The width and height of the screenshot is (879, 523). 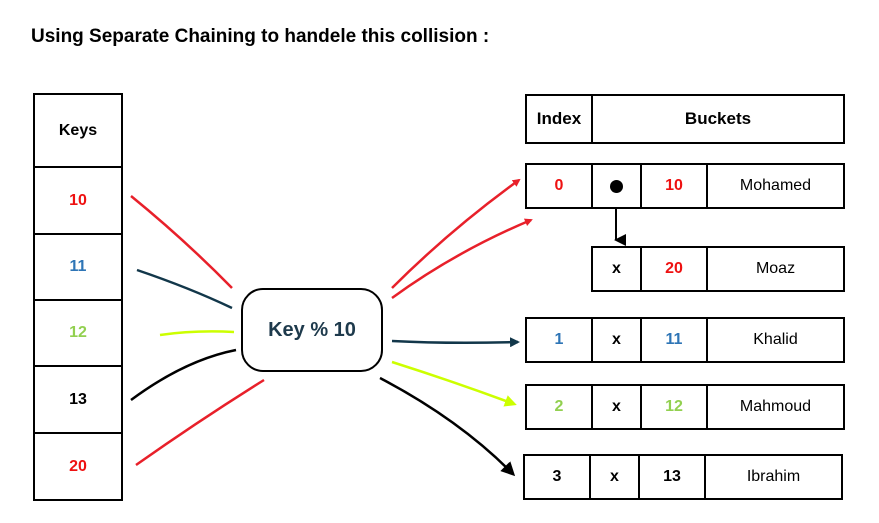 What do you see at coordinates (78, 466) in the screenshot?
I see `key-cell-20: 20` at bounding box center [78, 466].